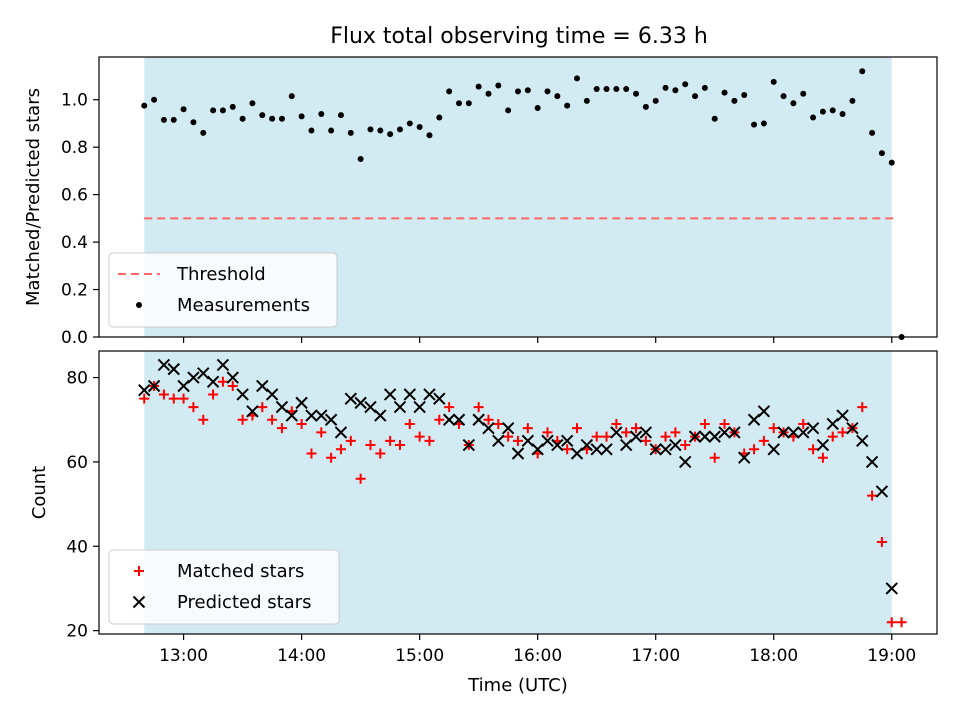  Describe the element at coordinates (891, 656) in the screenshot. I see `x-tick-label: 19:00` at that location.